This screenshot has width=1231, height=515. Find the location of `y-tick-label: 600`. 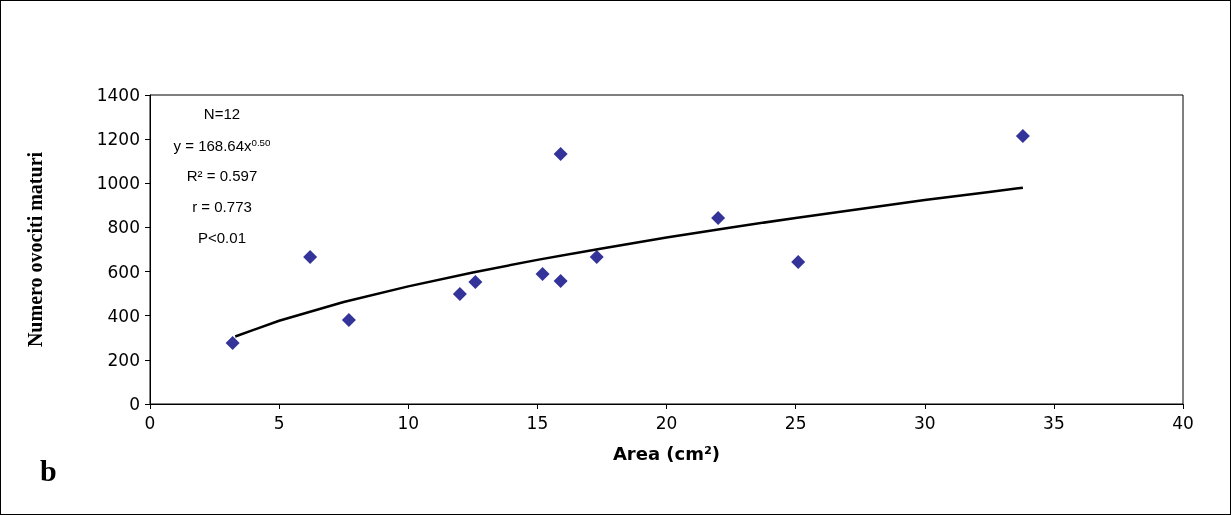

y-tick-label: 600 is located at coordinates (123, 271).